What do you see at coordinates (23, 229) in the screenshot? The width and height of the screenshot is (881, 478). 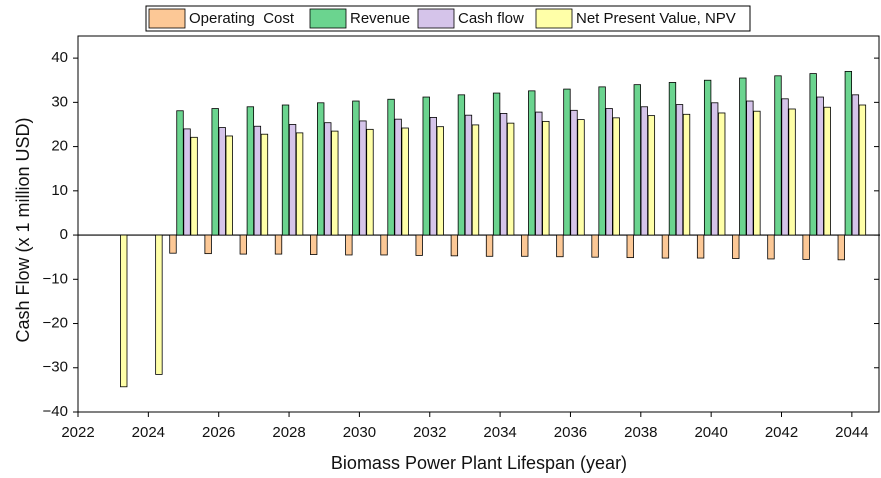 I see `y-axis-title: Cash Flow (x 1 million USD)` at bounding box center [23, 229].